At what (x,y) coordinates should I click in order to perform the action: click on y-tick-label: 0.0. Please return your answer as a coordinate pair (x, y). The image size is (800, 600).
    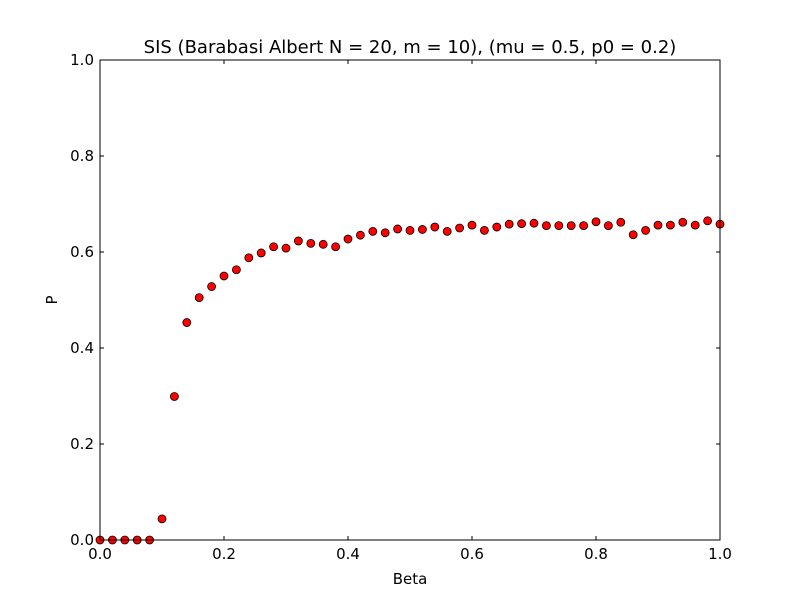
    Looking at the image, I should click on (82, 540).